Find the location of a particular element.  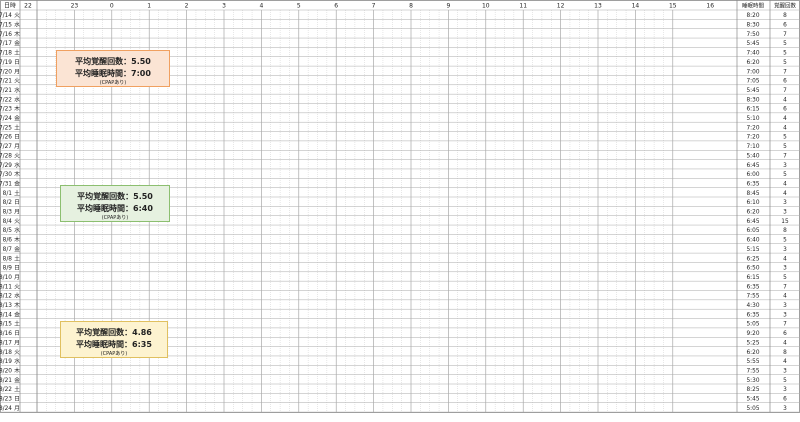

row-date: 8/9 is located at coordinates (8, 269).